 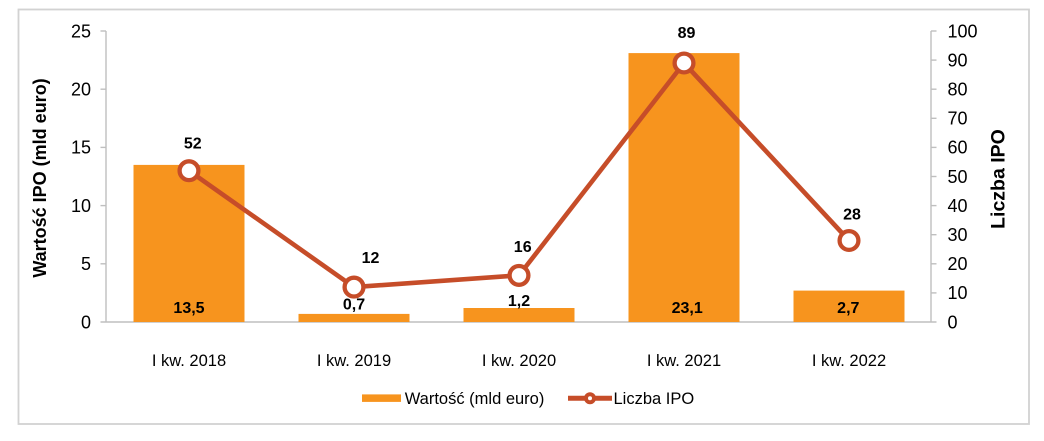 What do you see at coordinates (687, 308) in the screenshot?
I see `svg-text: 23,1` at bounding box center [687, 308].